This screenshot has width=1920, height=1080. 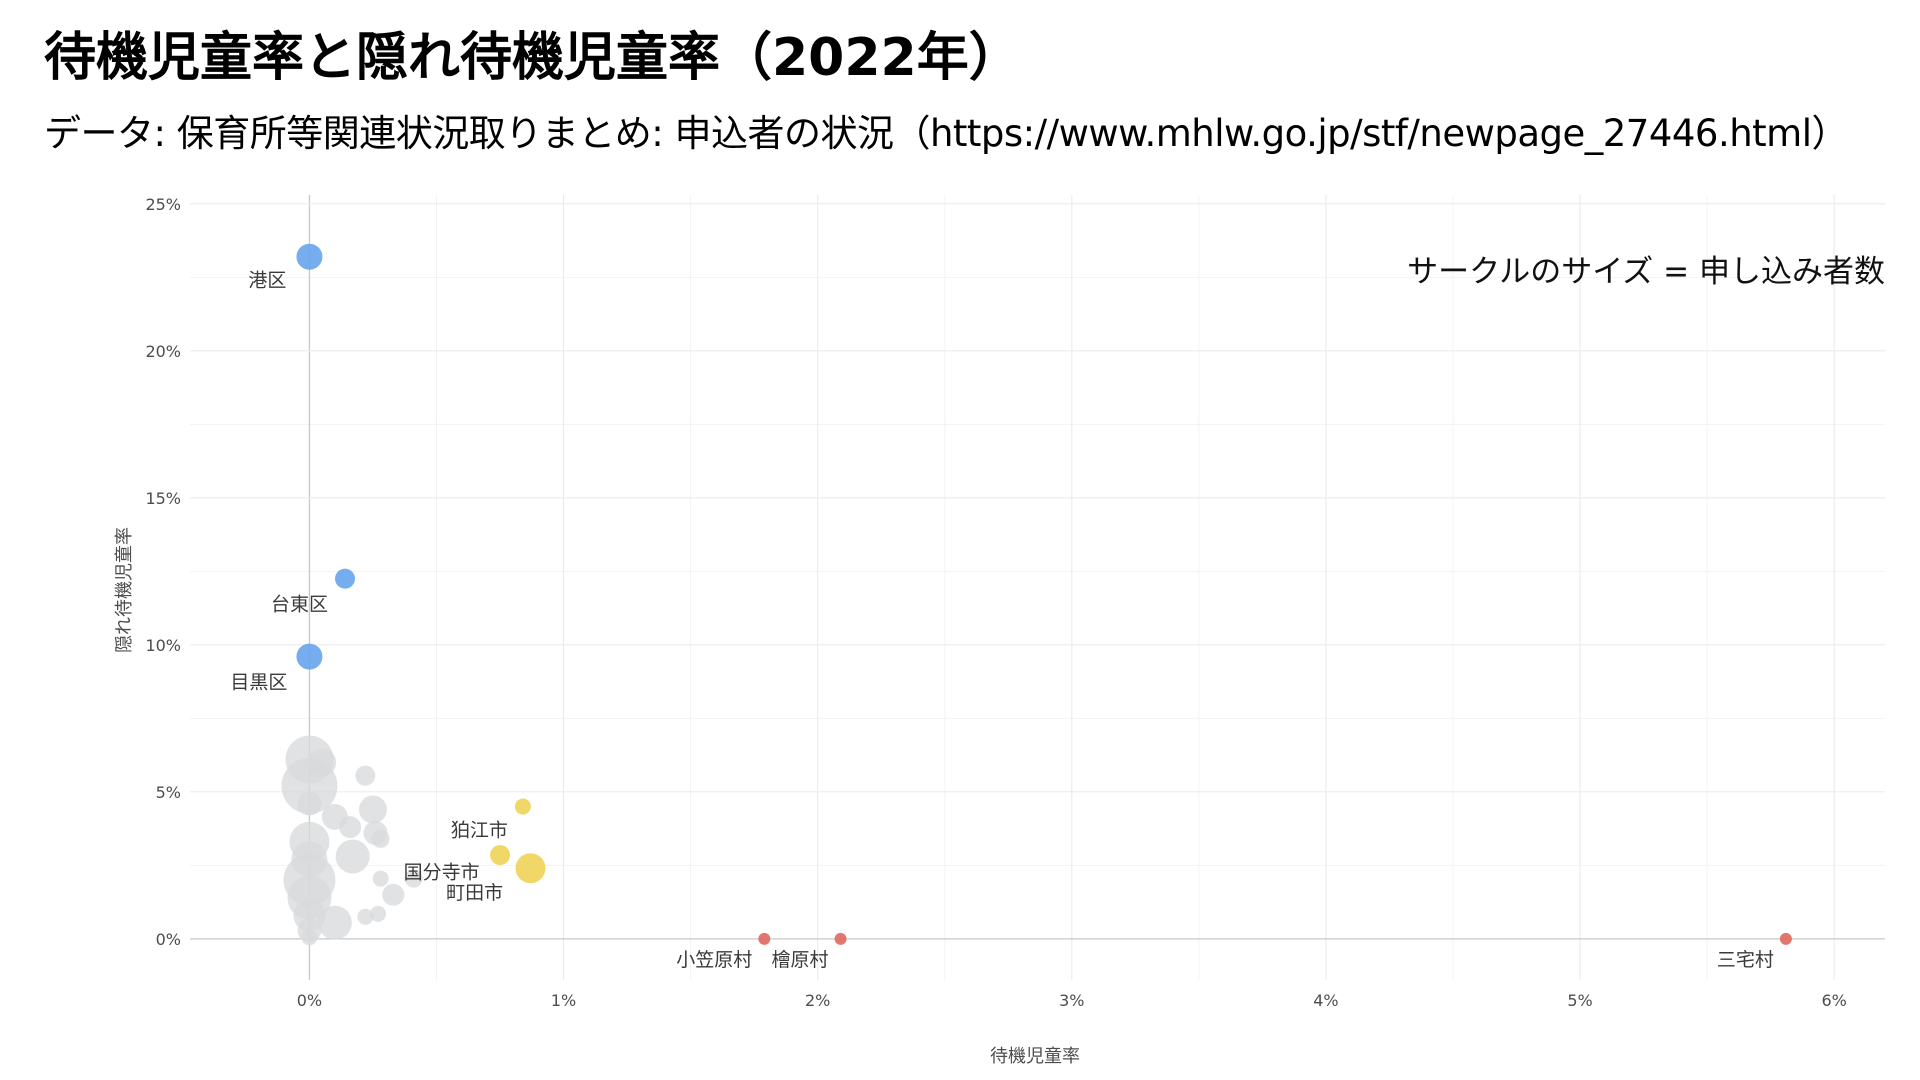 I want to click on y-tick-label: 5%, so click(x=168, y=792).